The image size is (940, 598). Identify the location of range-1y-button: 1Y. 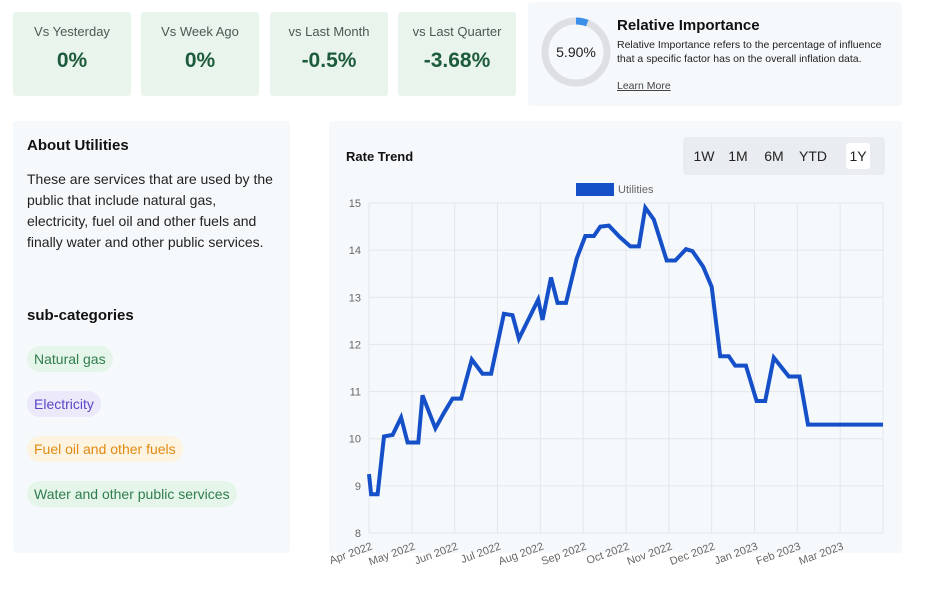
(858, 156).